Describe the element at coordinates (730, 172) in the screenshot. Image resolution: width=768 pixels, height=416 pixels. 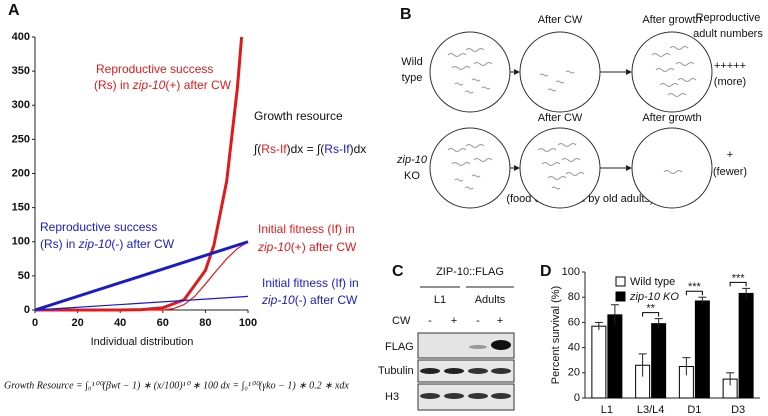
I see `outcome: (fewer)` at that location.